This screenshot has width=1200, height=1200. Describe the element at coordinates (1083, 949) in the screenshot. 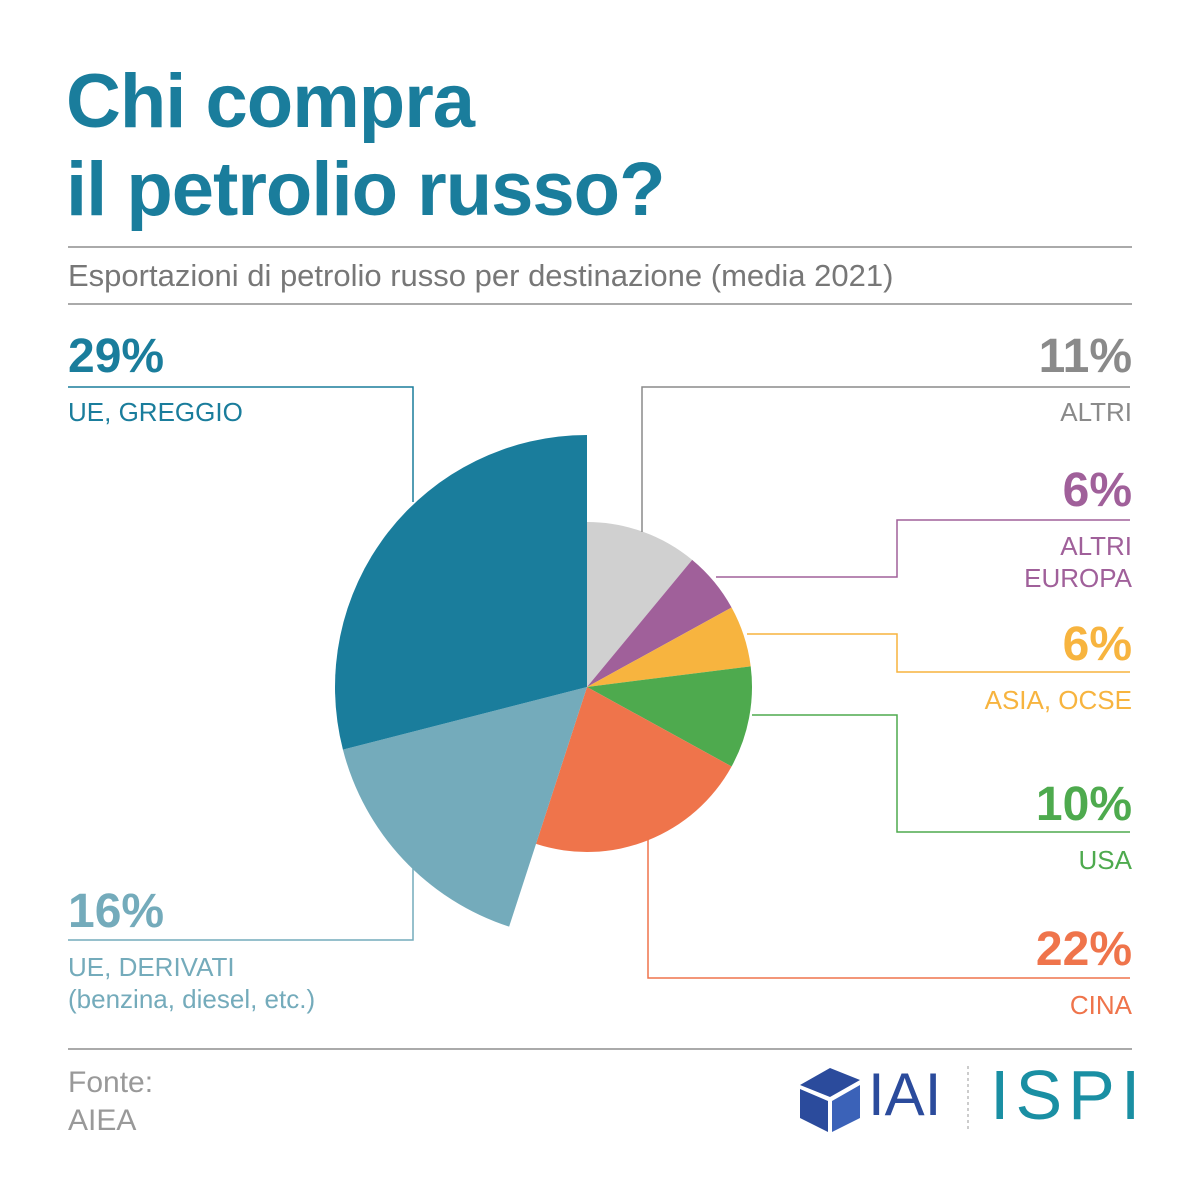

I see `value-label: 22%` at that location.